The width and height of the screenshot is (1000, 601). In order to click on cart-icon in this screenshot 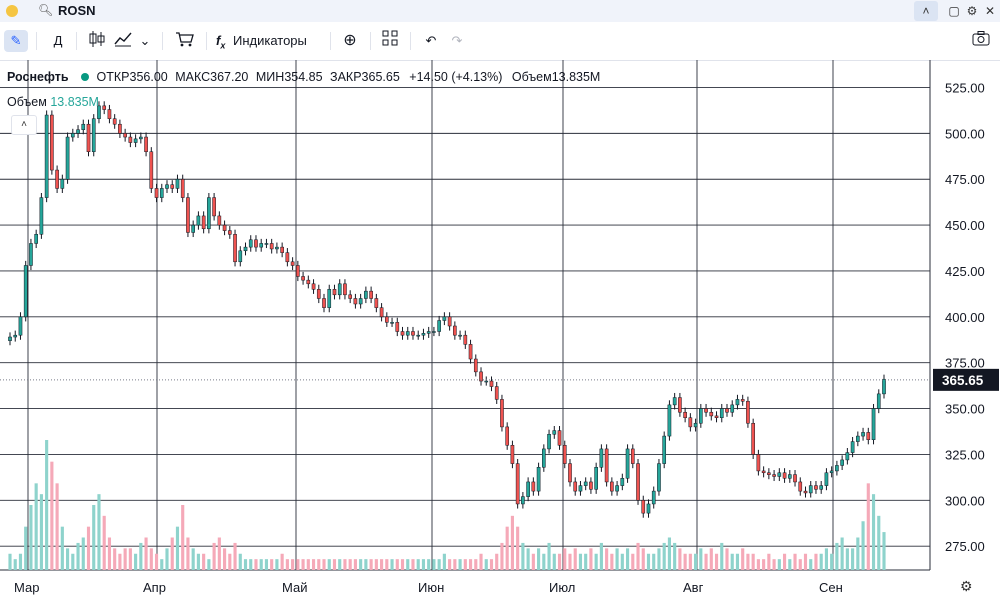, I will do `click(185, 41)`.